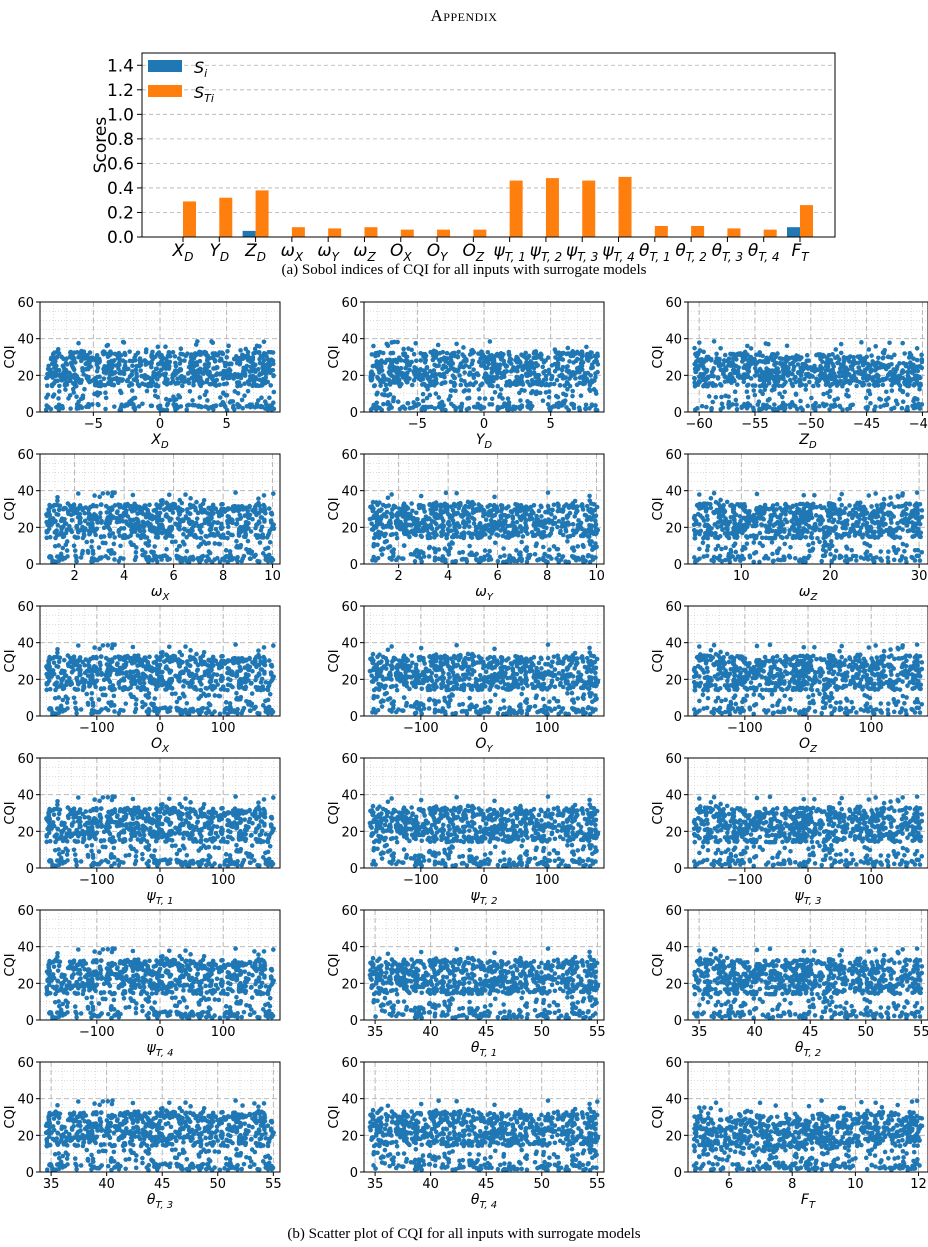 The image size is (928, 1247). Describe the element at coordinates (618, 252) in the screenshot. I see `sobol-xtick-label: ψT, 4` at that location.